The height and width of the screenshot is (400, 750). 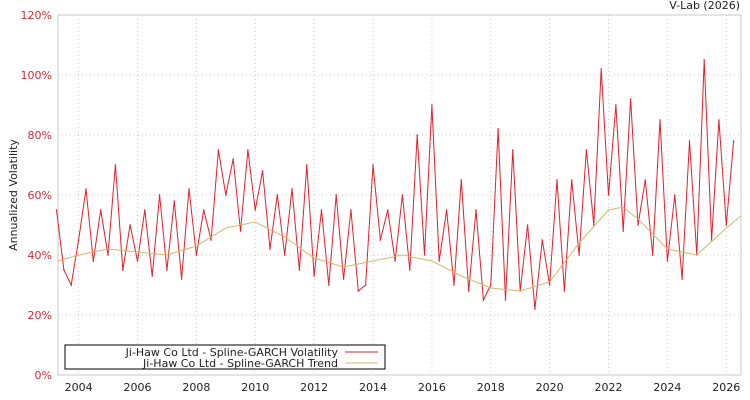 I want to click on x-tick-label: 2014, so click(x=373, y=387).